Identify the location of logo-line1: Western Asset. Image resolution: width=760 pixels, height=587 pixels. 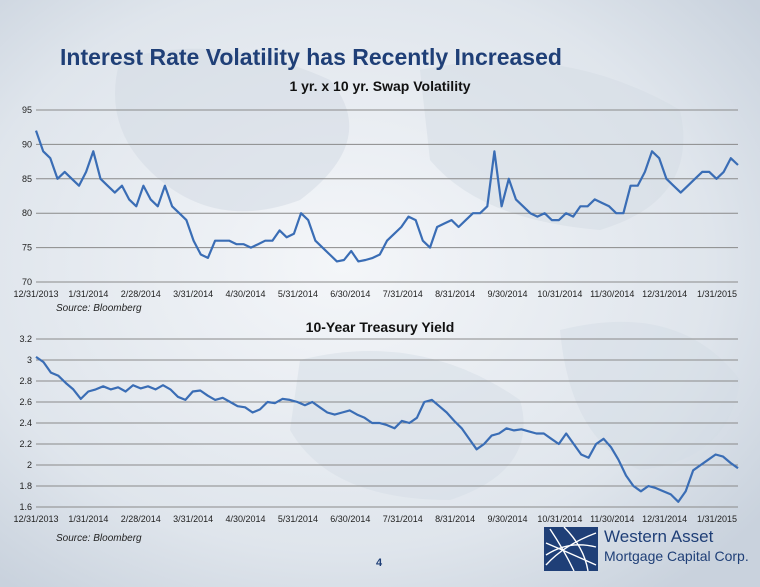
(659, 536).